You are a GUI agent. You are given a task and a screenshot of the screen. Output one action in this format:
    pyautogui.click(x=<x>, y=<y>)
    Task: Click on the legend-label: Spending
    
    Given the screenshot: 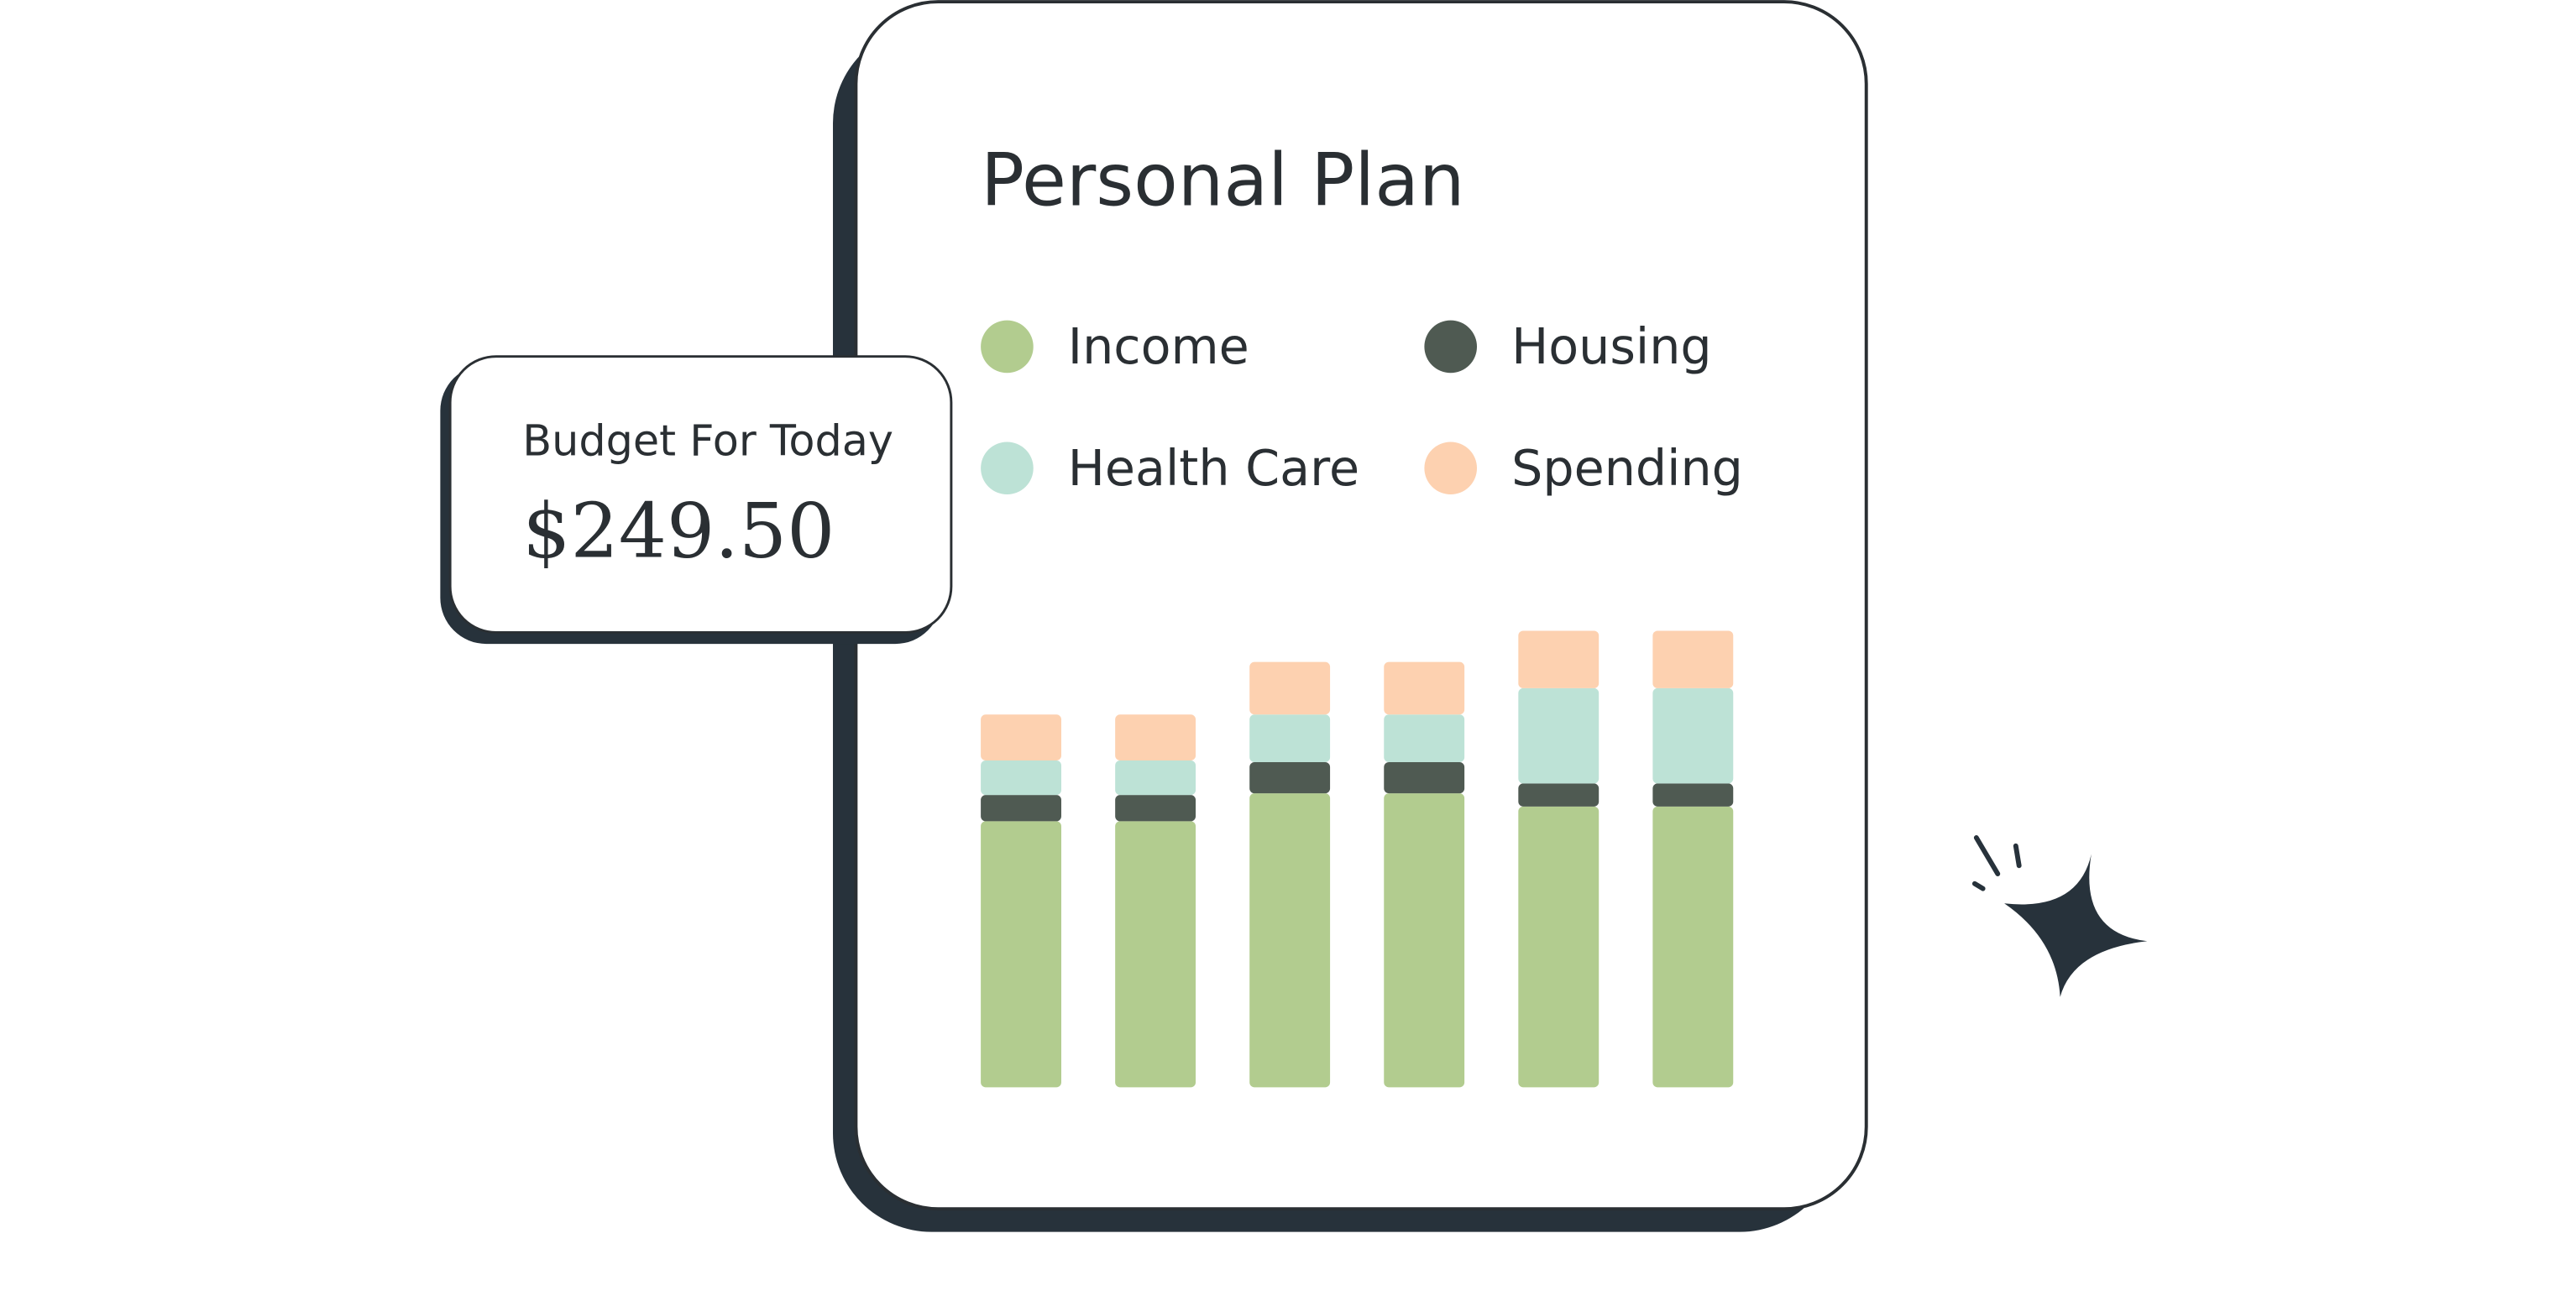 What is the action you would take?
    pyautogui.click(x=1627, y=468)
    